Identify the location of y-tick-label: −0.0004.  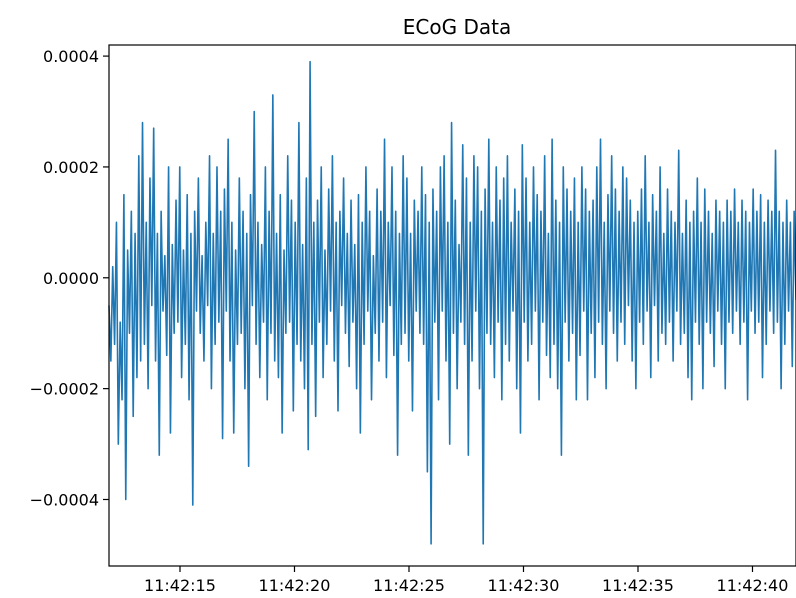
(64, 499).